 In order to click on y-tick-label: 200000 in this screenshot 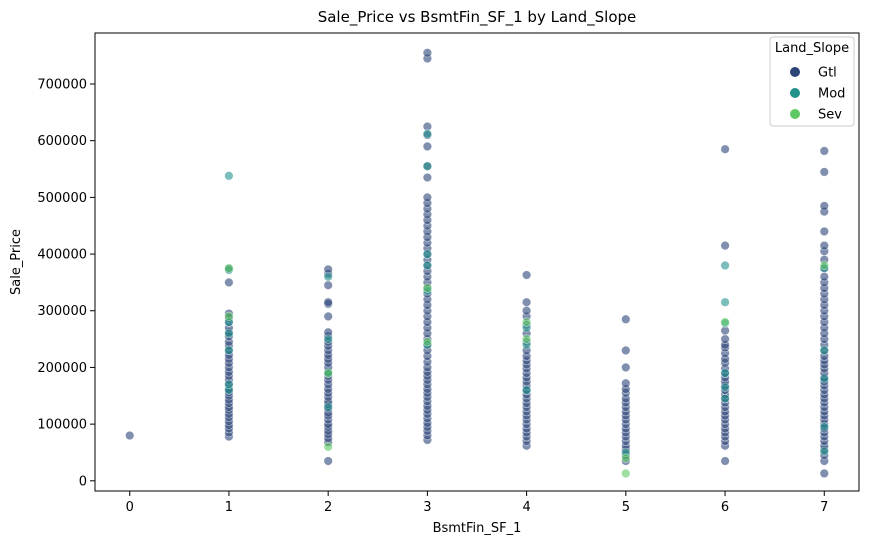, I will do `click(62, 368)`.